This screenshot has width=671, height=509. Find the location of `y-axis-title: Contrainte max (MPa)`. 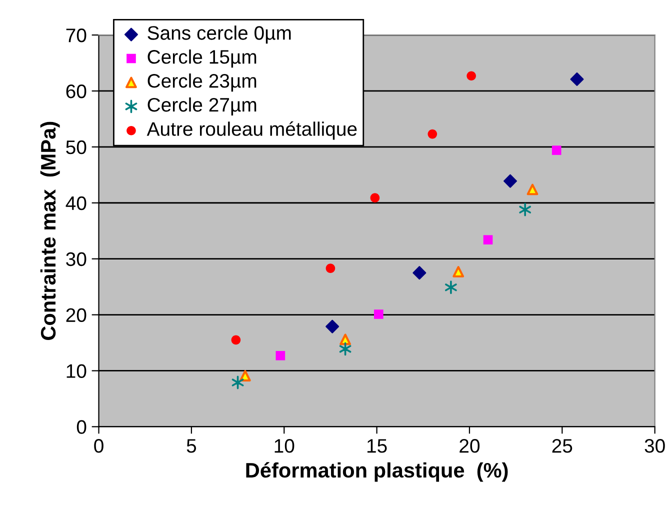

y-axis-title: Contrainte max (MPa) is located at coordinates (50, 231).